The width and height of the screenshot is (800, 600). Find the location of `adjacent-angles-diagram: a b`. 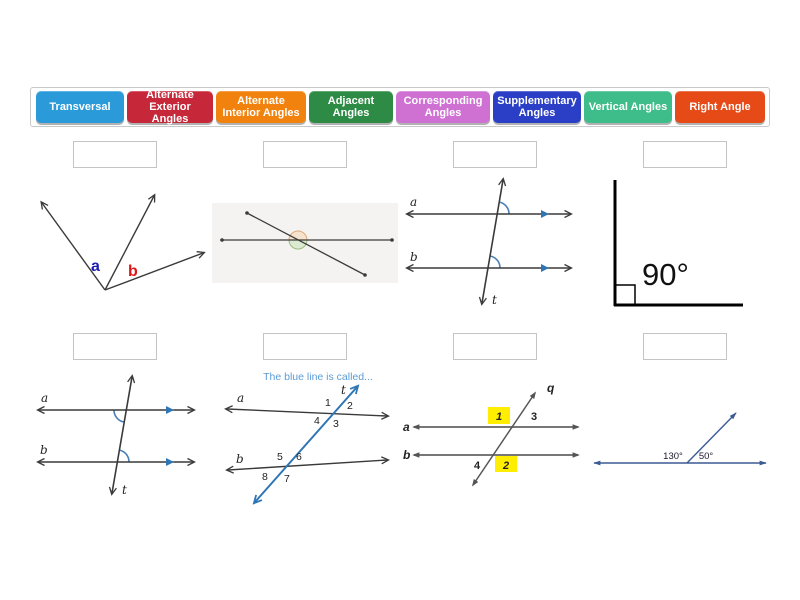

adjacent-angles-diagram: a b is located at coordinates (123, 242).